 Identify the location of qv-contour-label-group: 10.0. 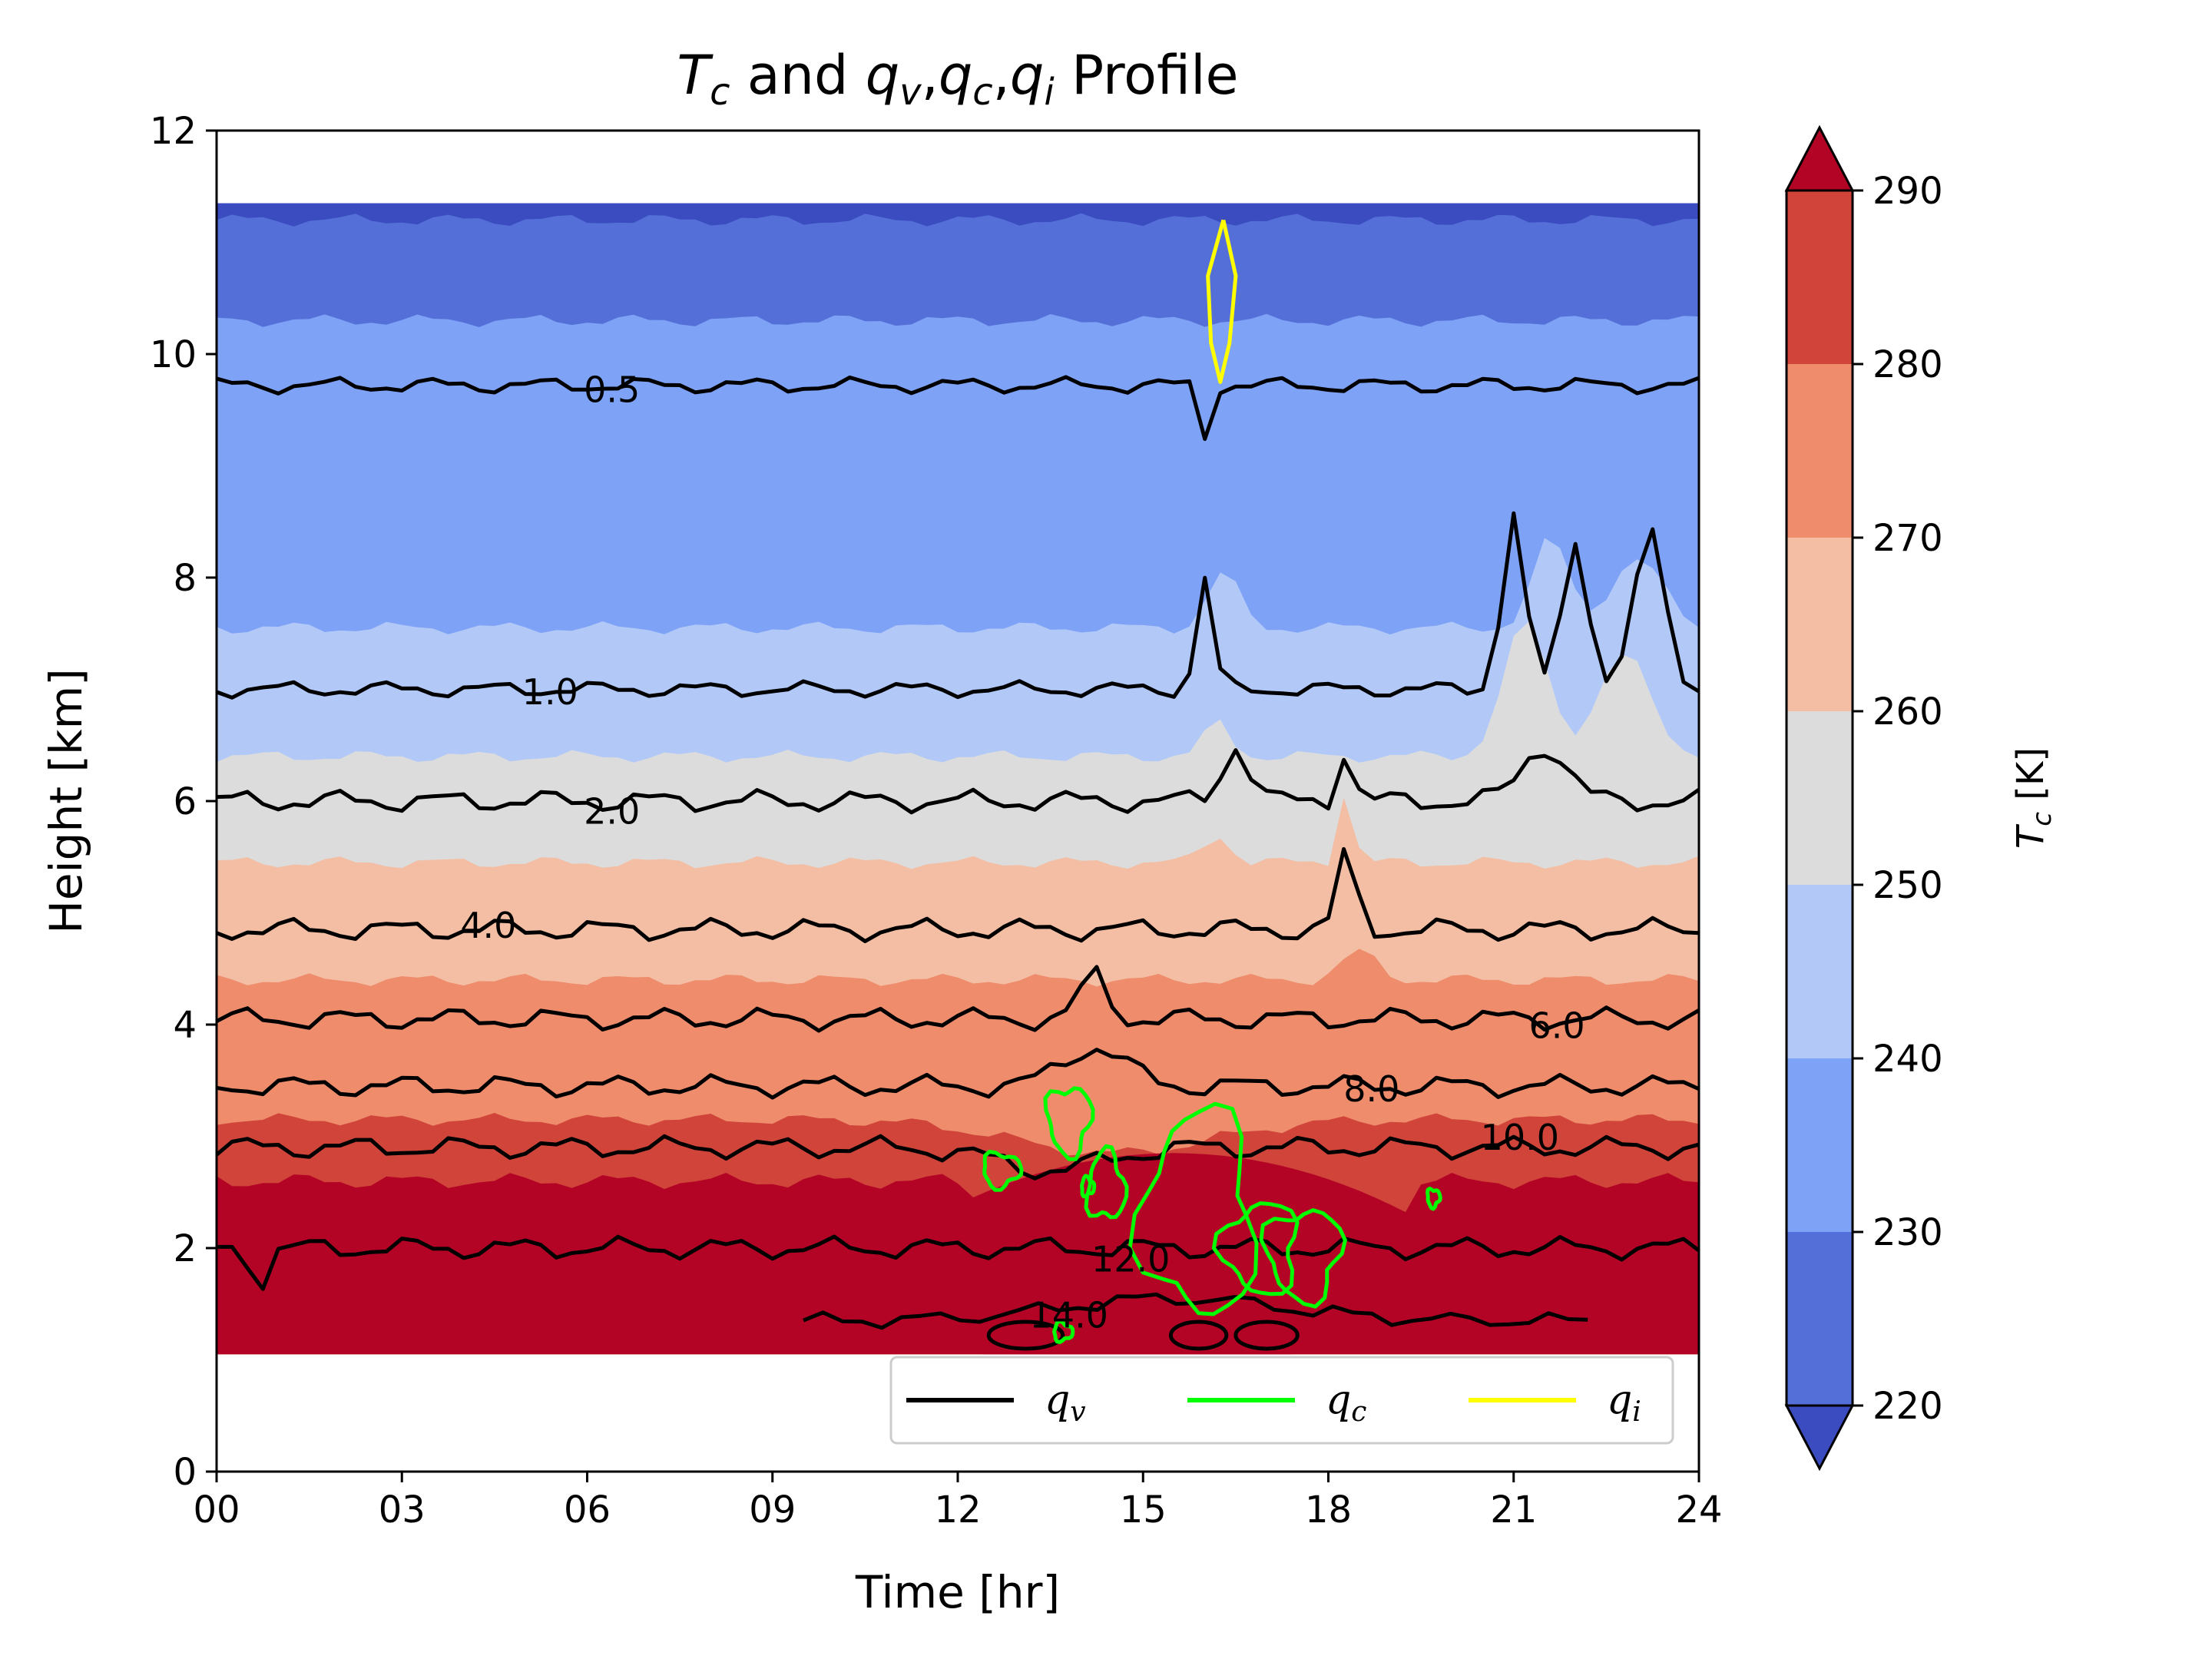
(1520, 1137).